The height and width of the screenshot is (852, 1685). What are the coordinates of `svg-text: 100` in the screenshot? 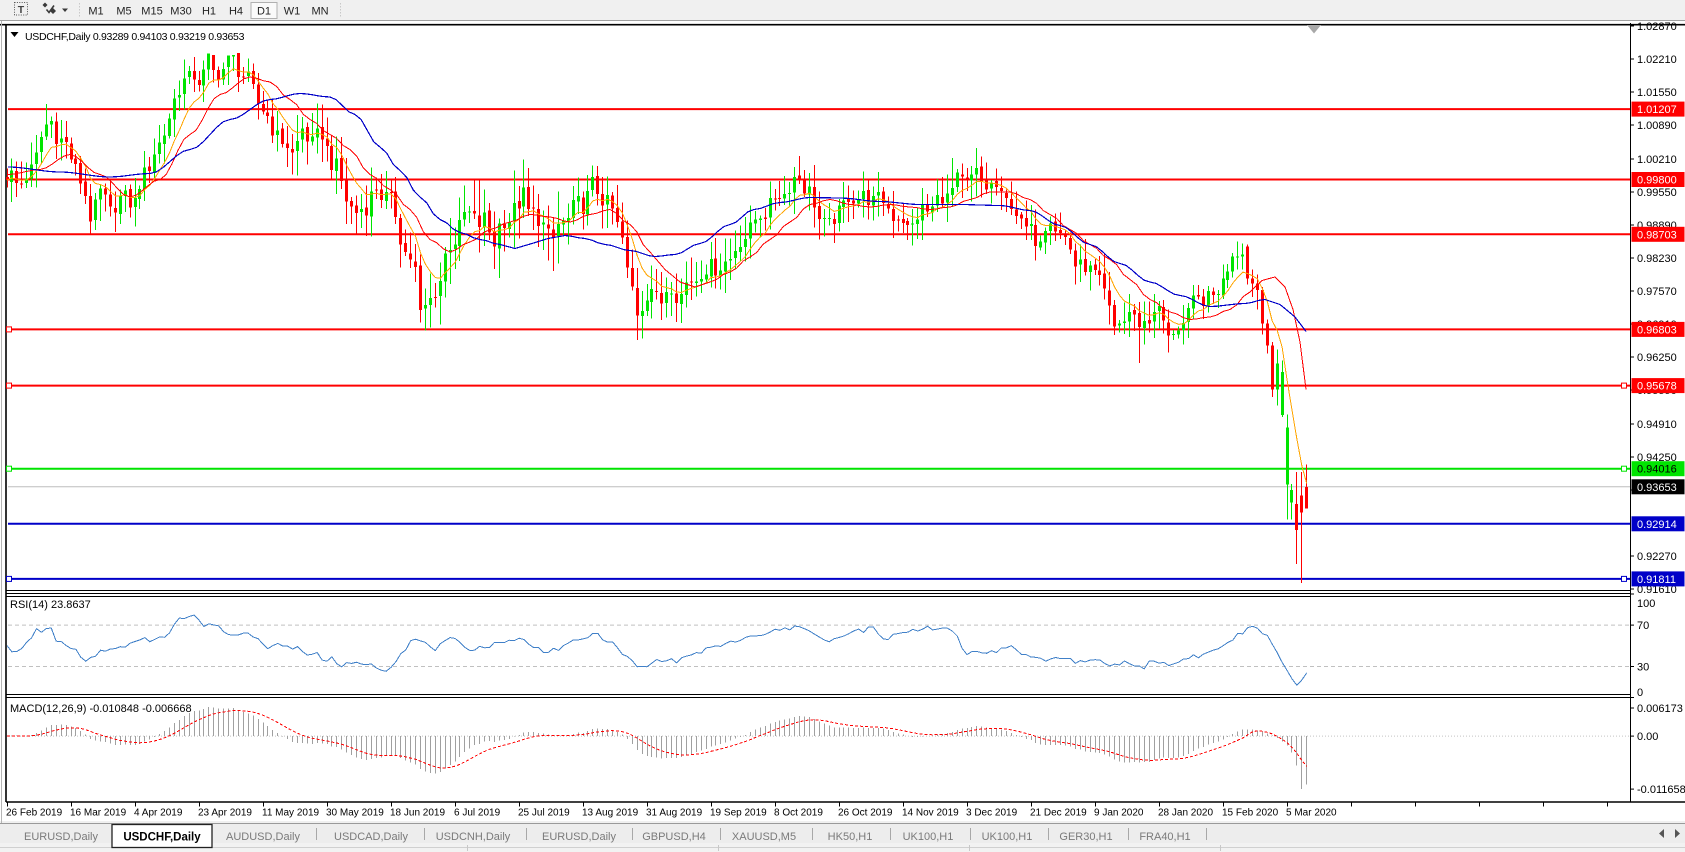 It's located at (1646, 604).